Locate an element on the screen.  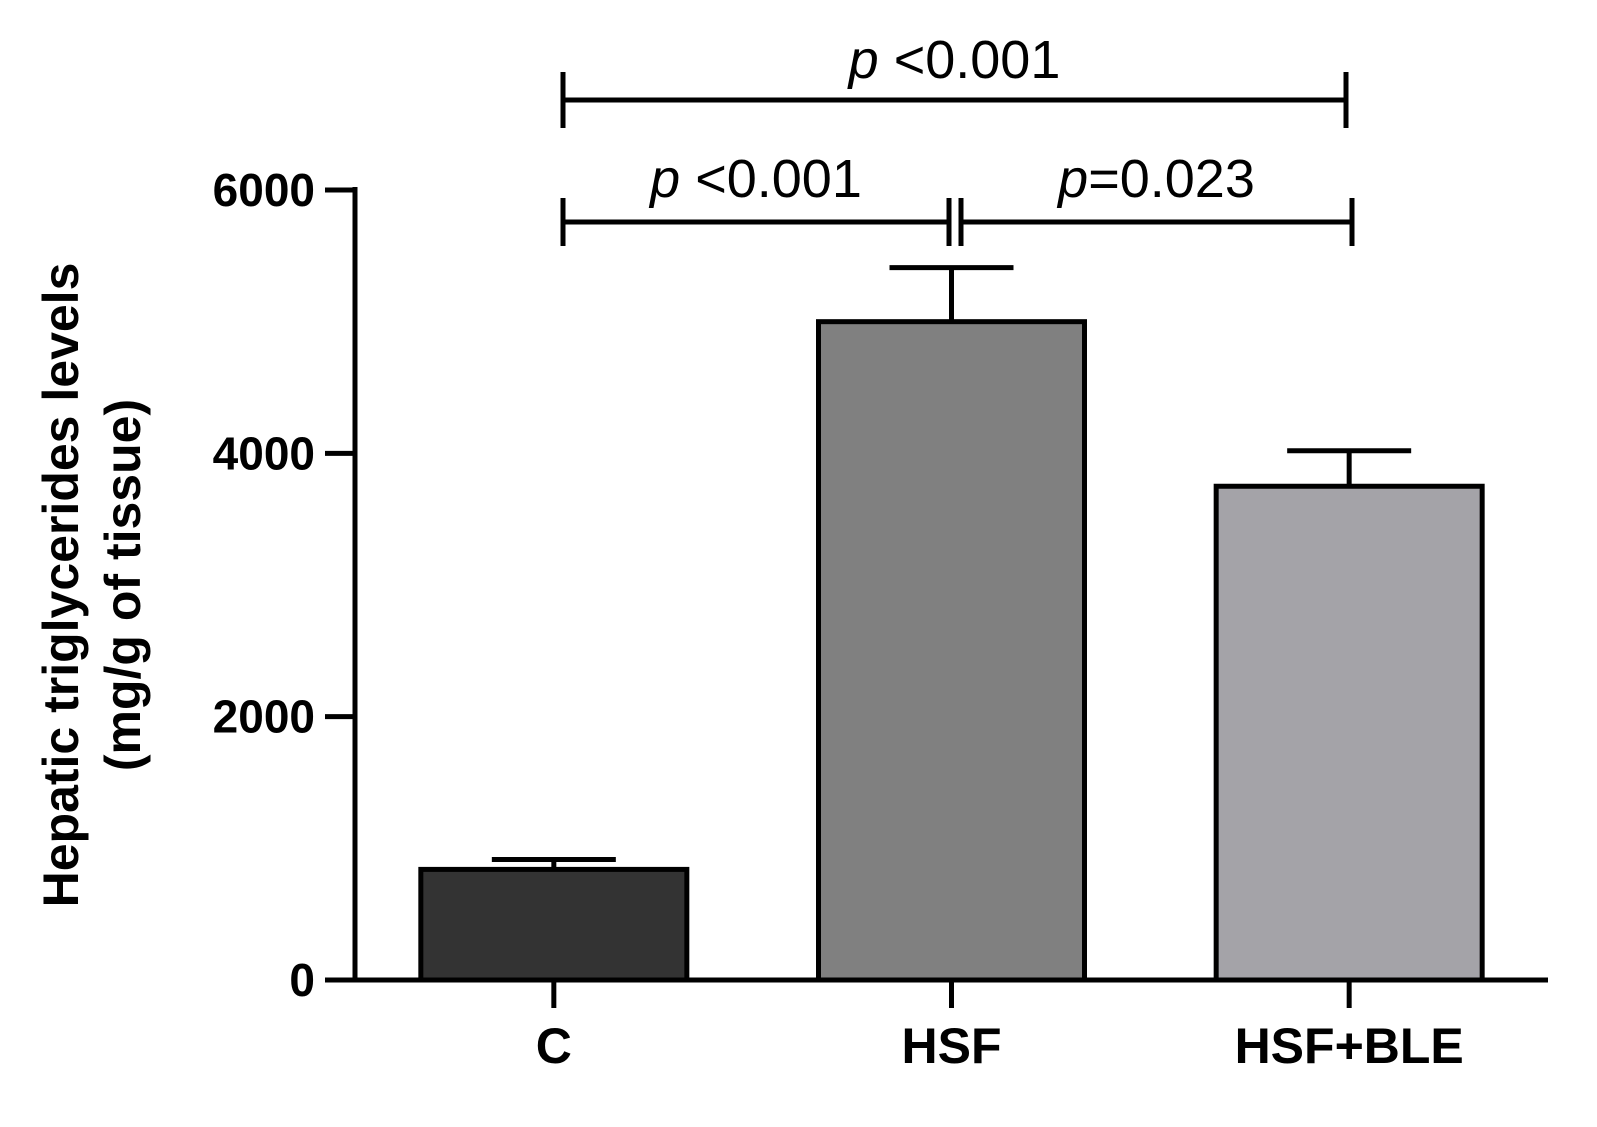
x-tick-label: HSF+BLE is located at coordinates (1349, 1046).